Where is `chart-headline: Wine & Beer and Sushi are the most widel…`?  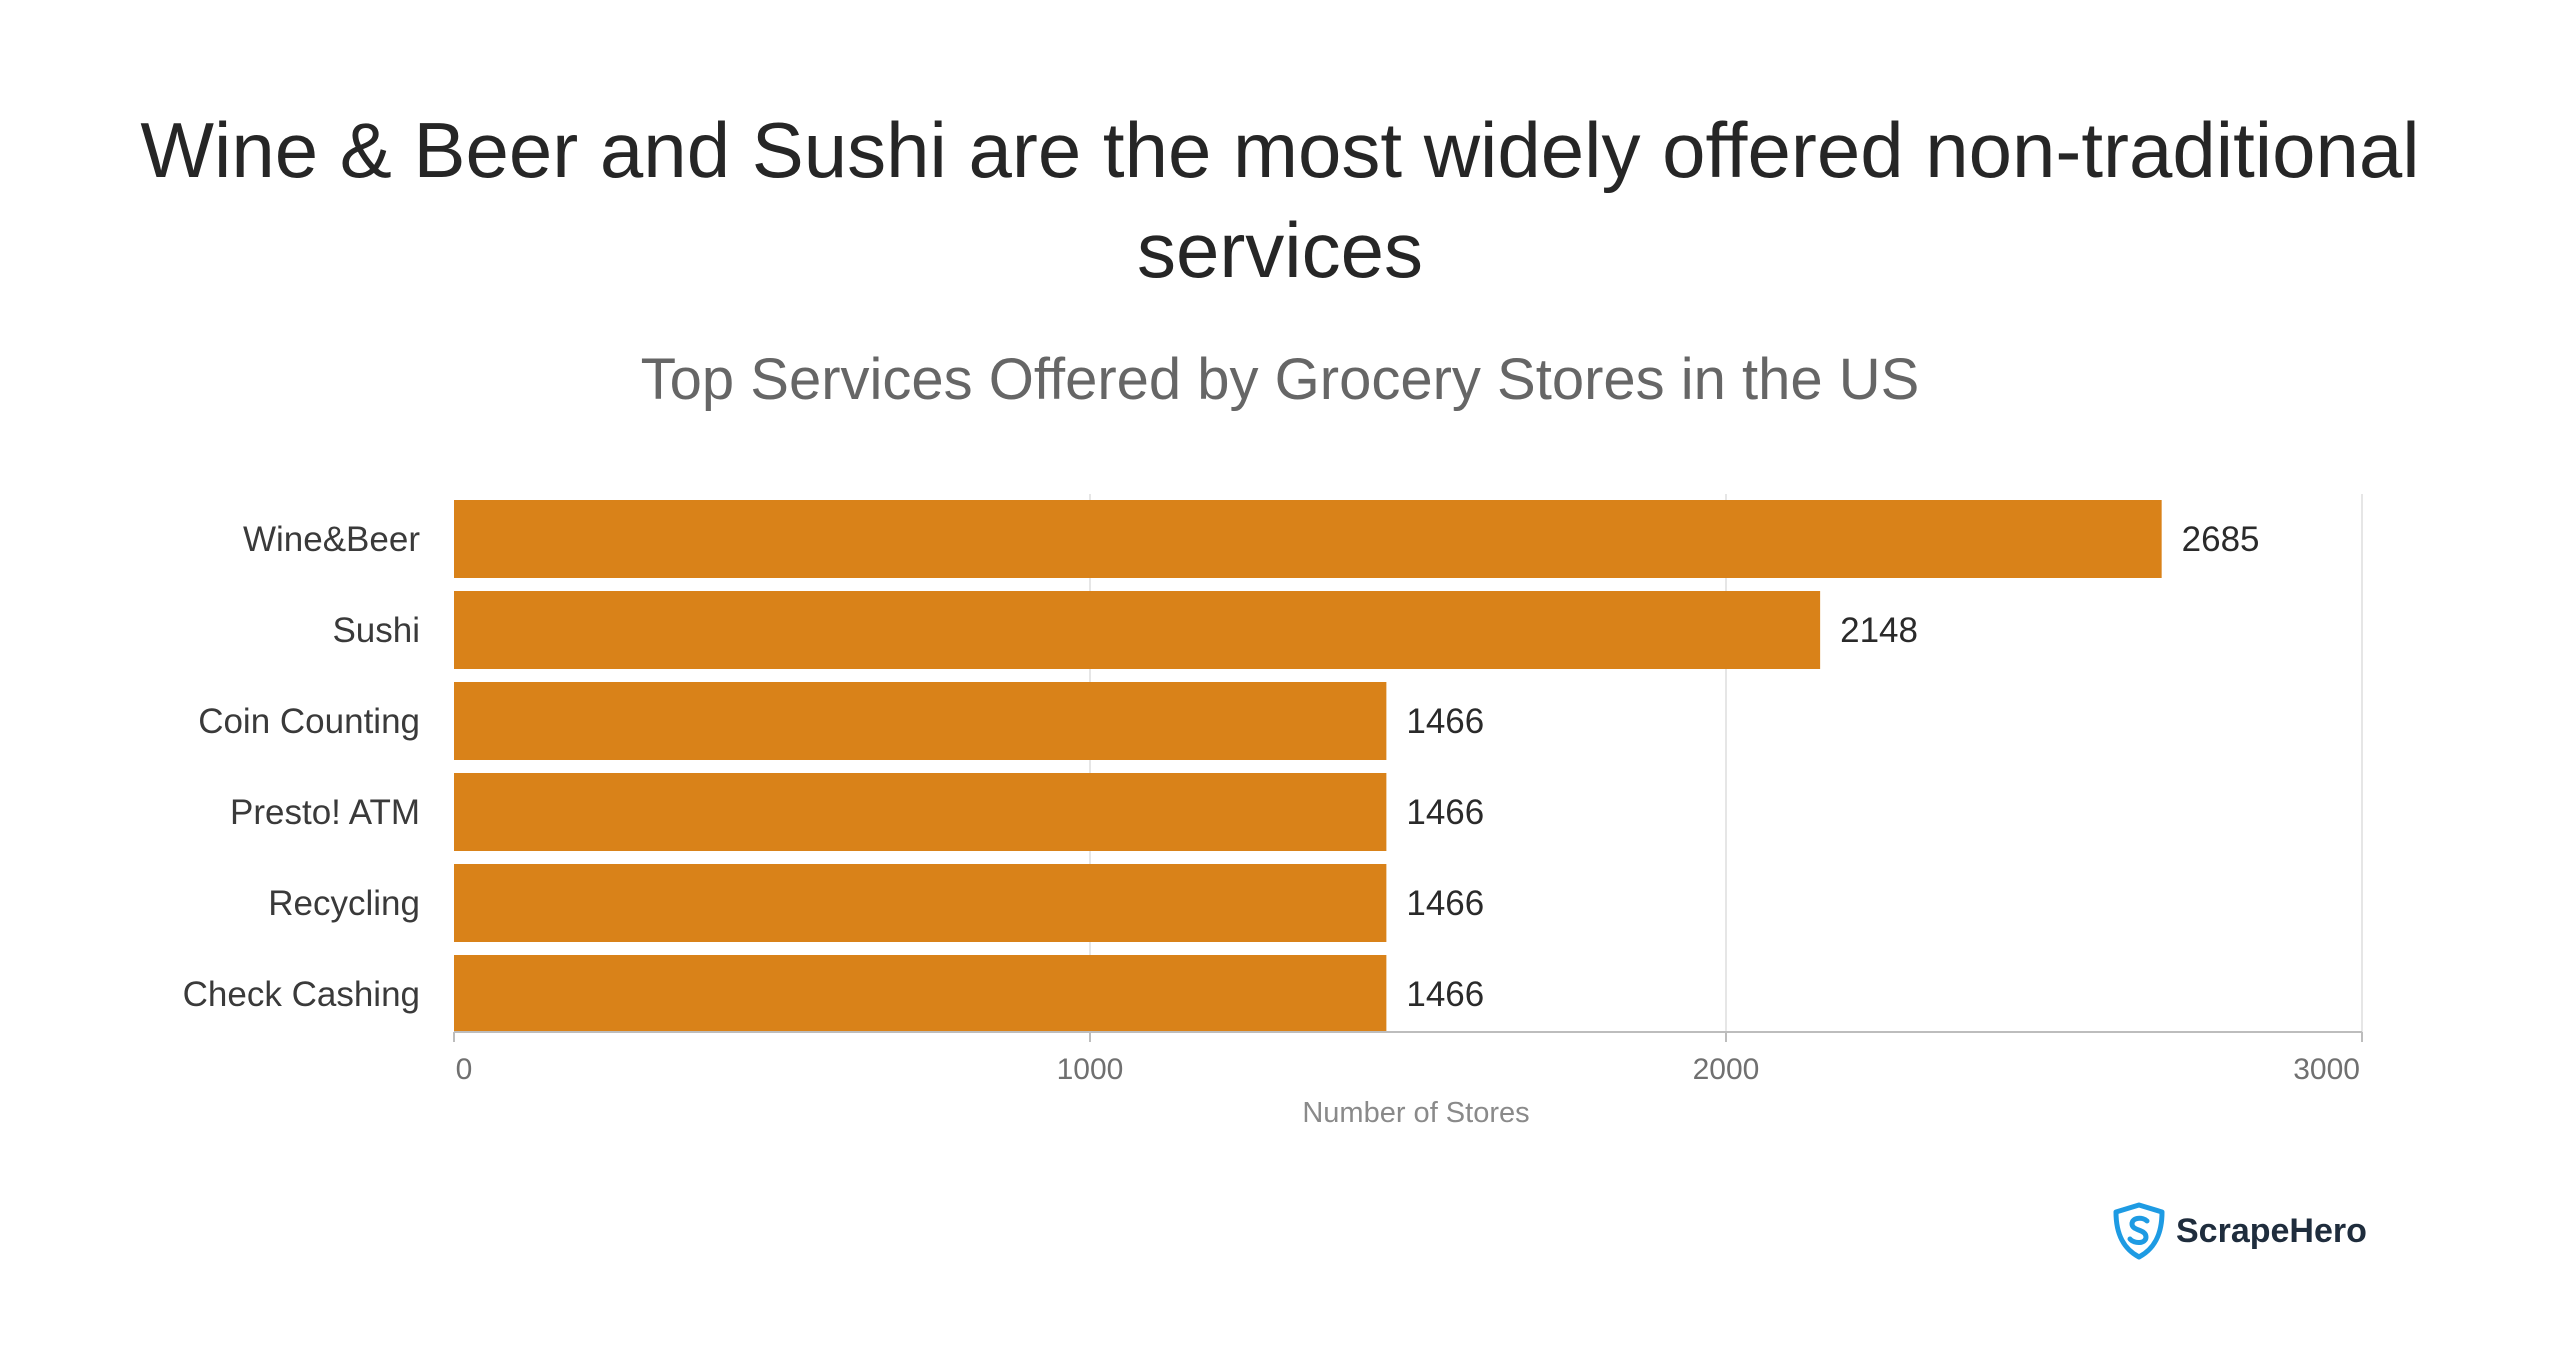
chart-headline: Wine & Beer and Sushi are the most widel… is located at coordinates (1280, 200).